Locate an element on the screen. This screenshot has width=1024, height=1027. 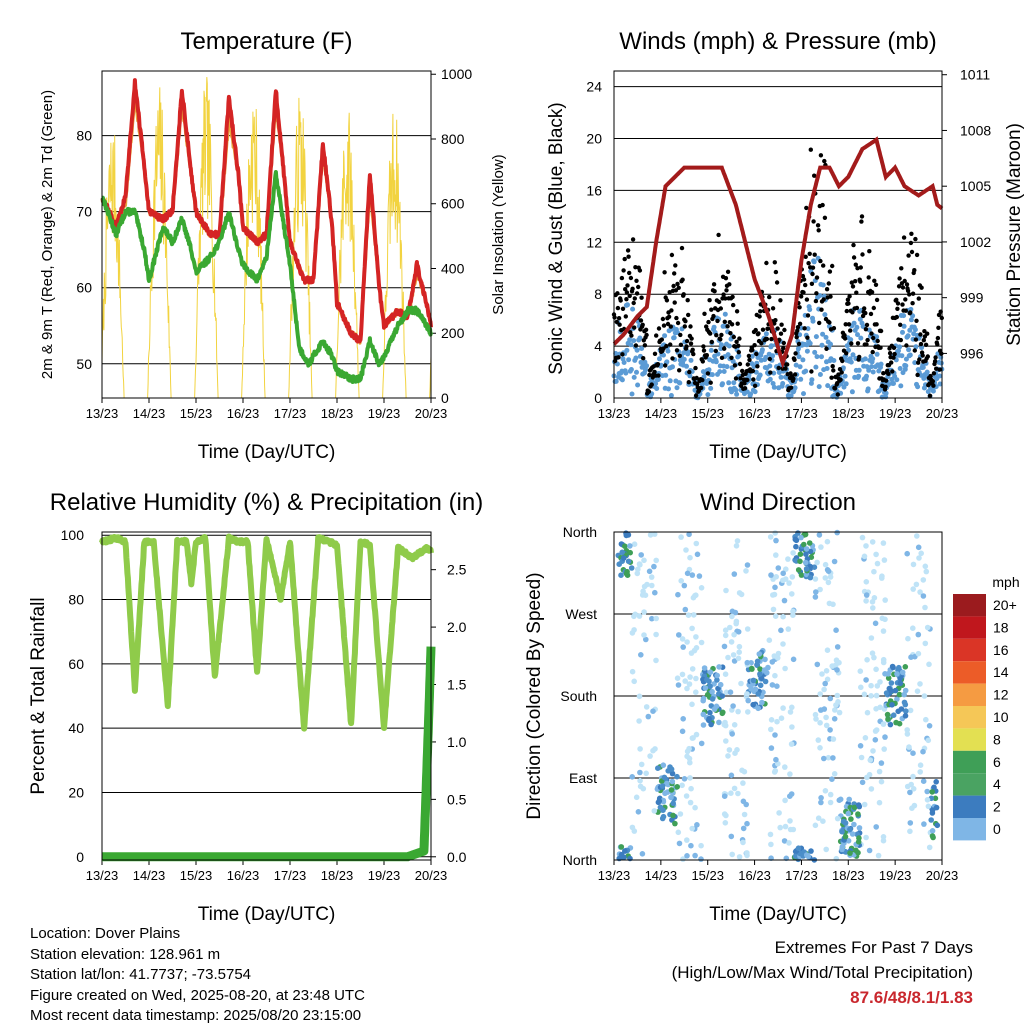
extremes-values: 87.6/48/8.1/1.83 is located at coordinates (911, 997).